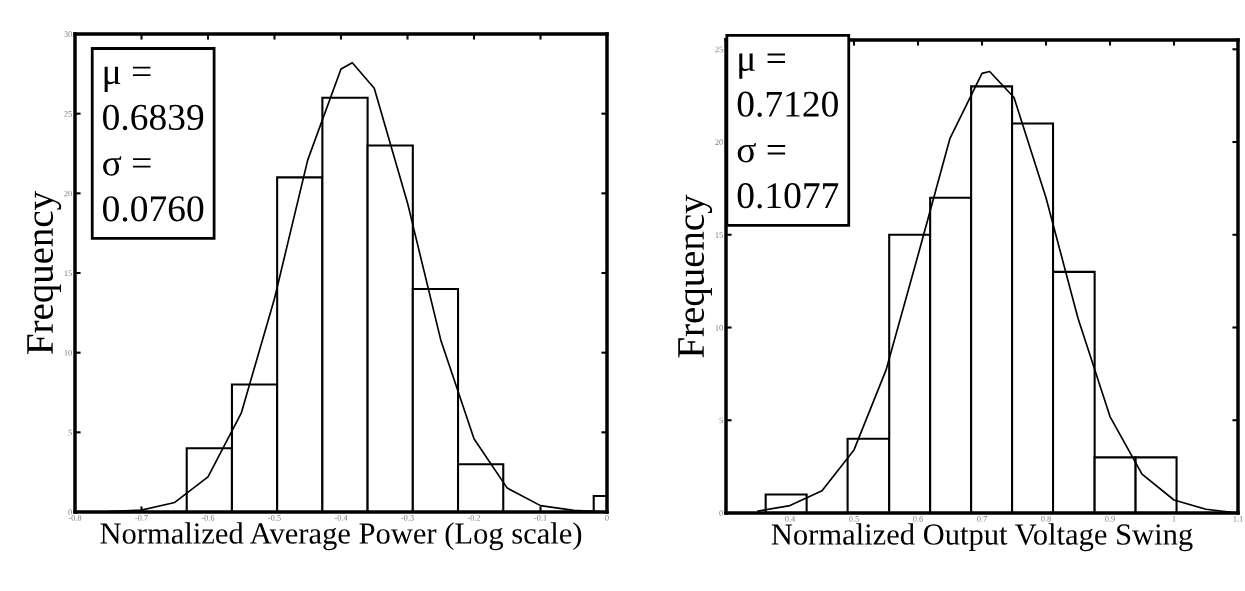  What do you see at coordinates (153, 144) in the screenshot?
I see `annotation: μ = 0.6839 σ = 0.0760` at bounding box center [153, 144].